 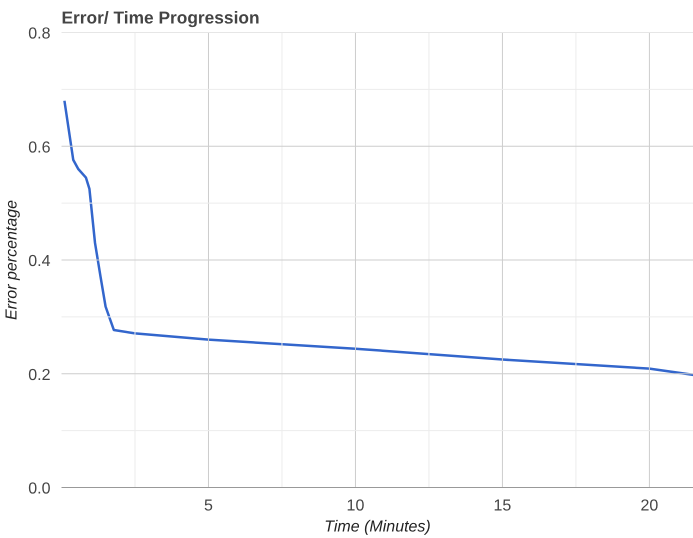 I want to click on chart-title: Error/ Time Progression, so click(x=161, y=18).